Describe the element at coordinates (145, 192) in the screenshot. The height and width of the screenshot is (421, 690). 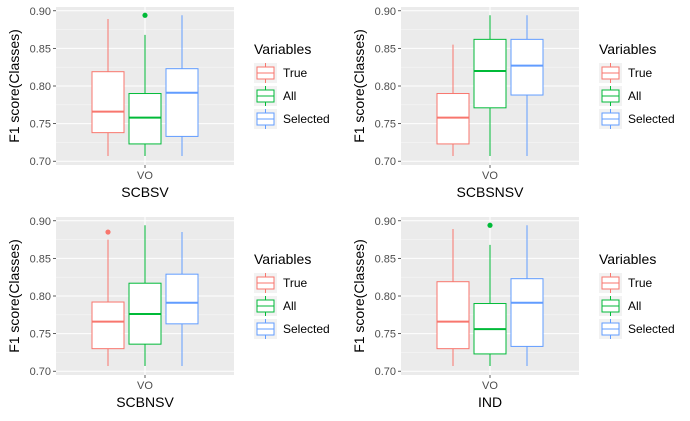
I see `x-axis-title: SCBSV` at that location.